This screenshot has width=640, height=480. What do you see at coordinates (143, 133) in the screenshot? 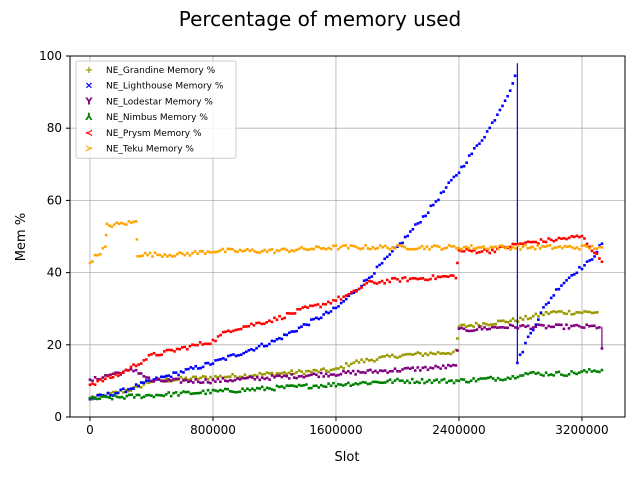
I see `legend-item: ≺ NE_Prysm Memory %` at bounding box center [143, 133].